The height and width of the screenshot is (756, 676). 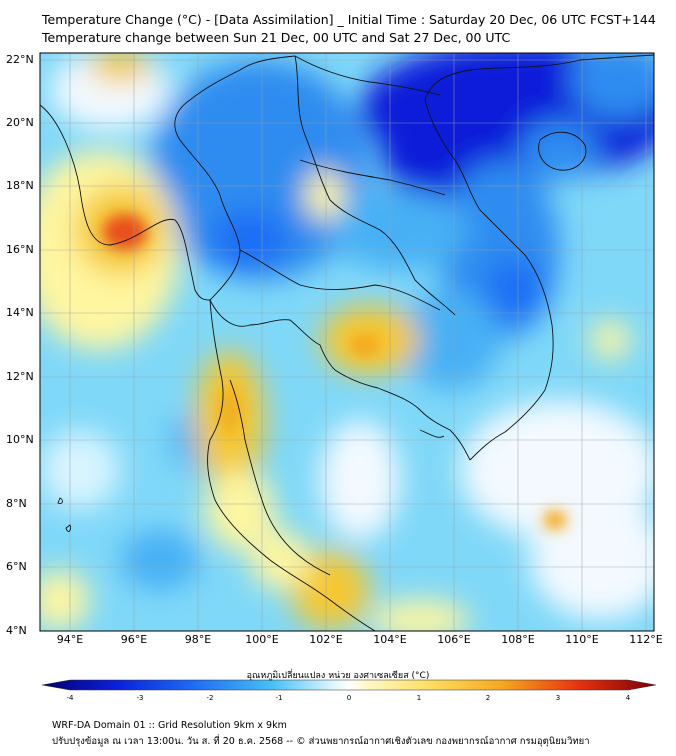 I want to click on colorbar-gradient, so click(x=349, y=685).